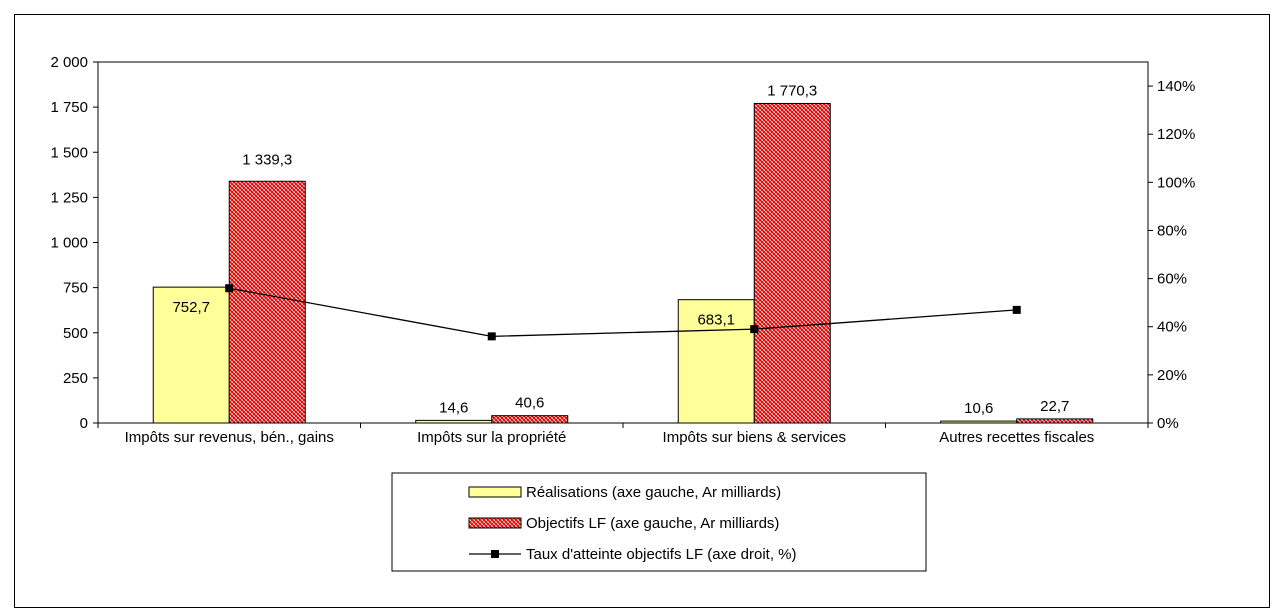  I want to click on legend-label: Réalisations (axe gauche, Ar milliards), so click(653, 492).